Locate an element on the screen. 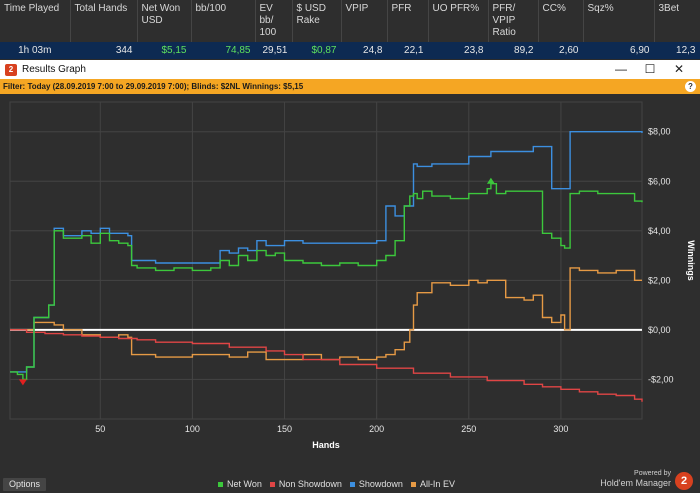 The image size is (700, 493). column-header-pfr-vpip-ratio: PFR/ VPIP Ratio is located at coordinates (513, 21).